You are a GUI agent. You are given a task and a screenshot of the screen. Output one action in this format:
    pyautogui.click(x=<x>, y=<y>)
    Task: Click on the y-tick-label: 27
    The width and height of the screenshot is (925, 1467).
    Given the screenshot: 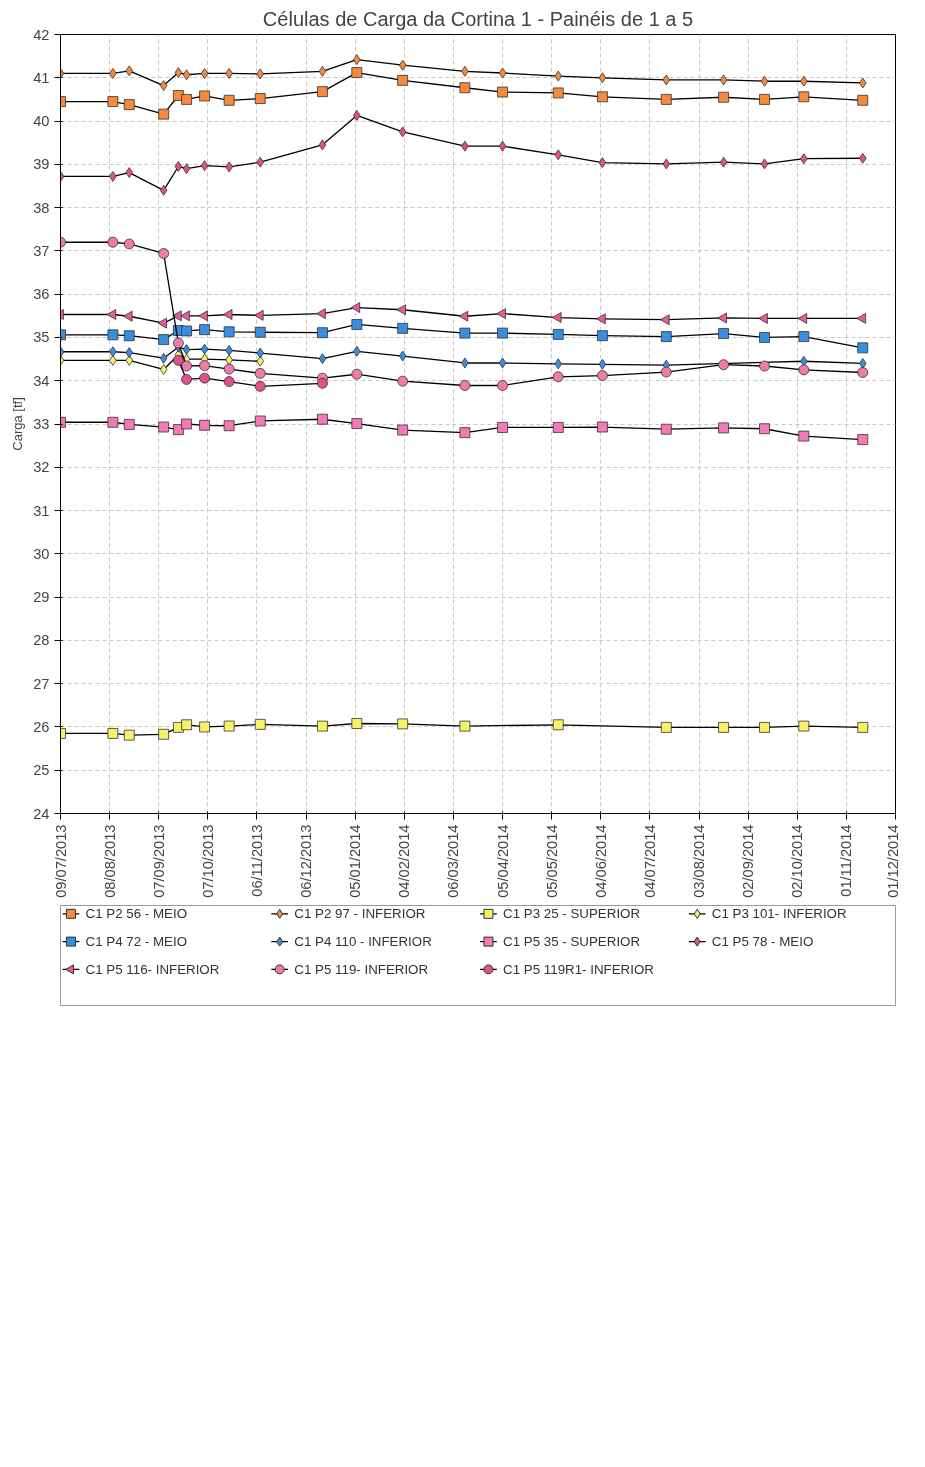 What is the action you would take?
    pyautogui.click(x=41, y=683)
    